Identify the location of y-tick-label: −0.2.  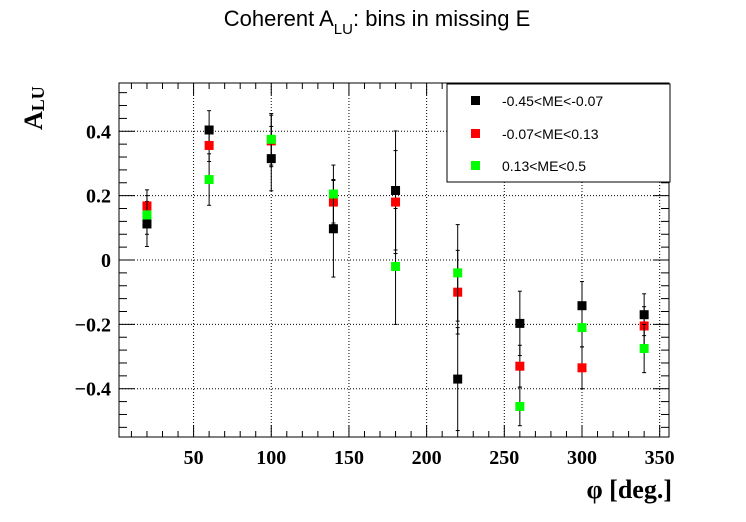
(93, 325).